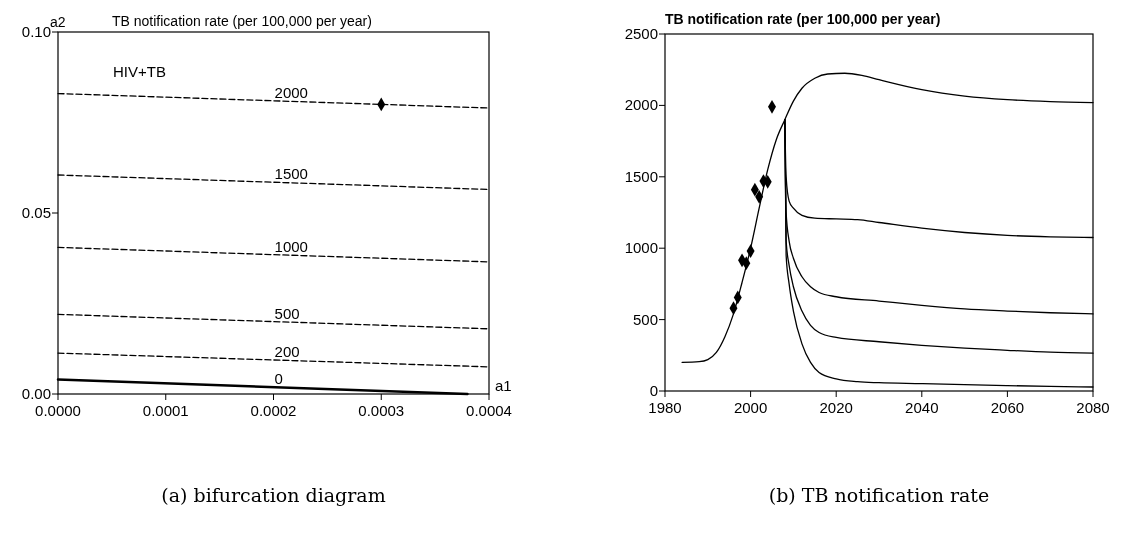 The width and height of the screenshot is (1124, 534). What do you see at coordinates (58, 410) in the screenshot?
I see `x-tick-label: 0.0000` at bounding box center [58, 410].